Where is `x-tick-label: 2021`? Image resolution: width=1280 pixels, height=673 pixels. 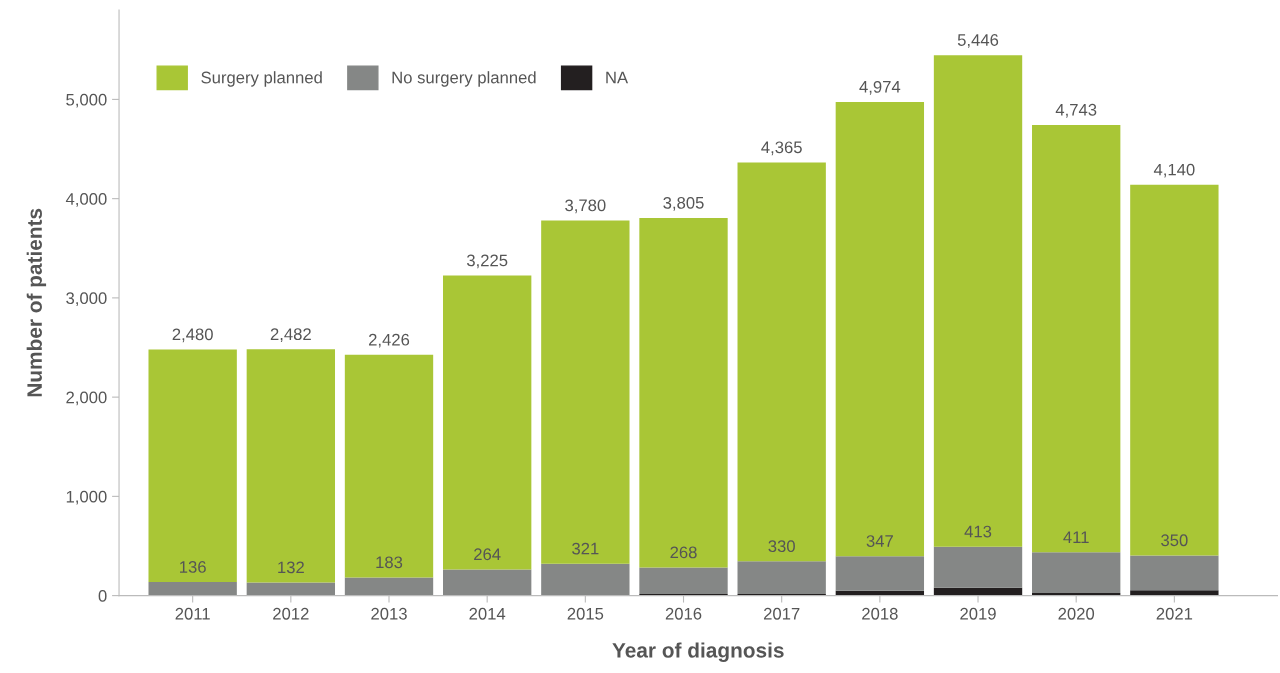 x-tick-label: 2021 is located at coordinates (1174, 613).